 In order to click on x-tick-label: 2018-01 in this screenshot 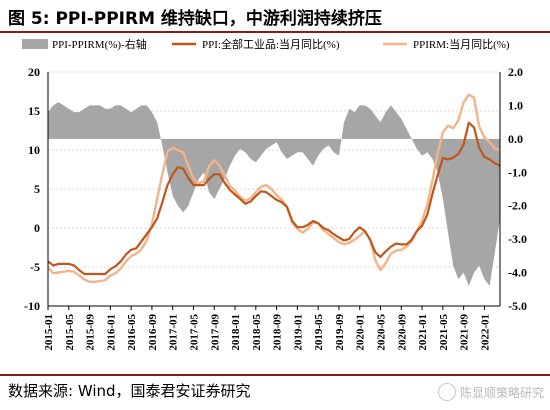, I will do `click(236, 332)`.